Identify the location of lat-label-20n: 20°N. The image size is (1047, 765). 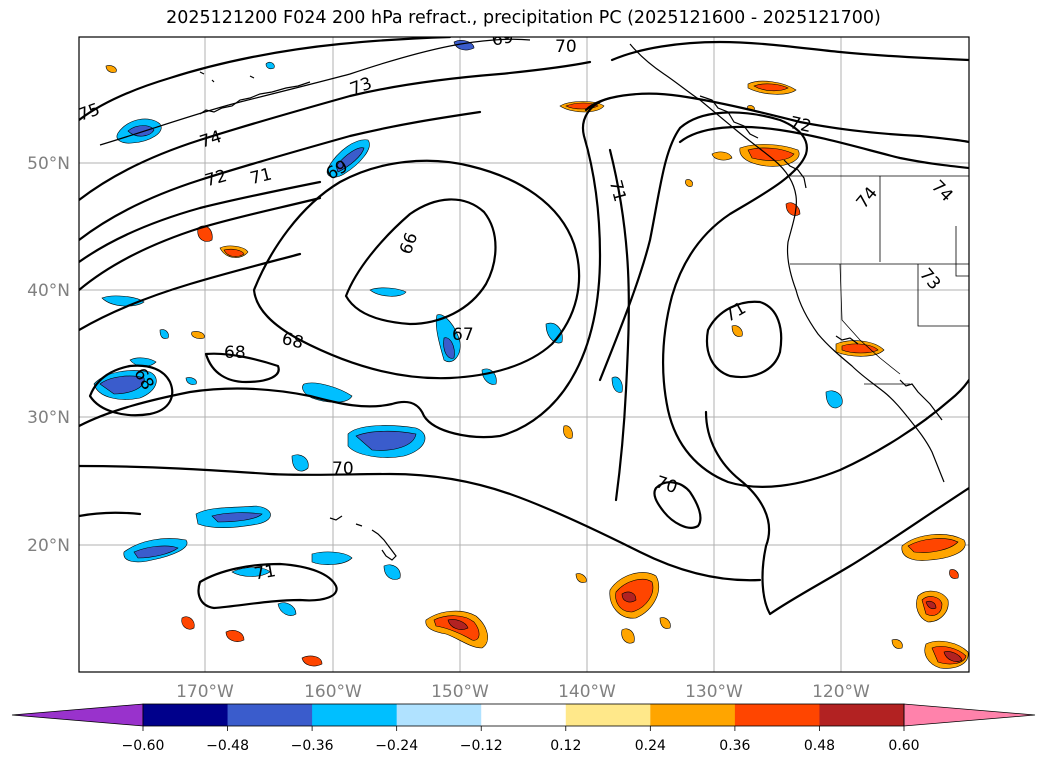
(48, 546).